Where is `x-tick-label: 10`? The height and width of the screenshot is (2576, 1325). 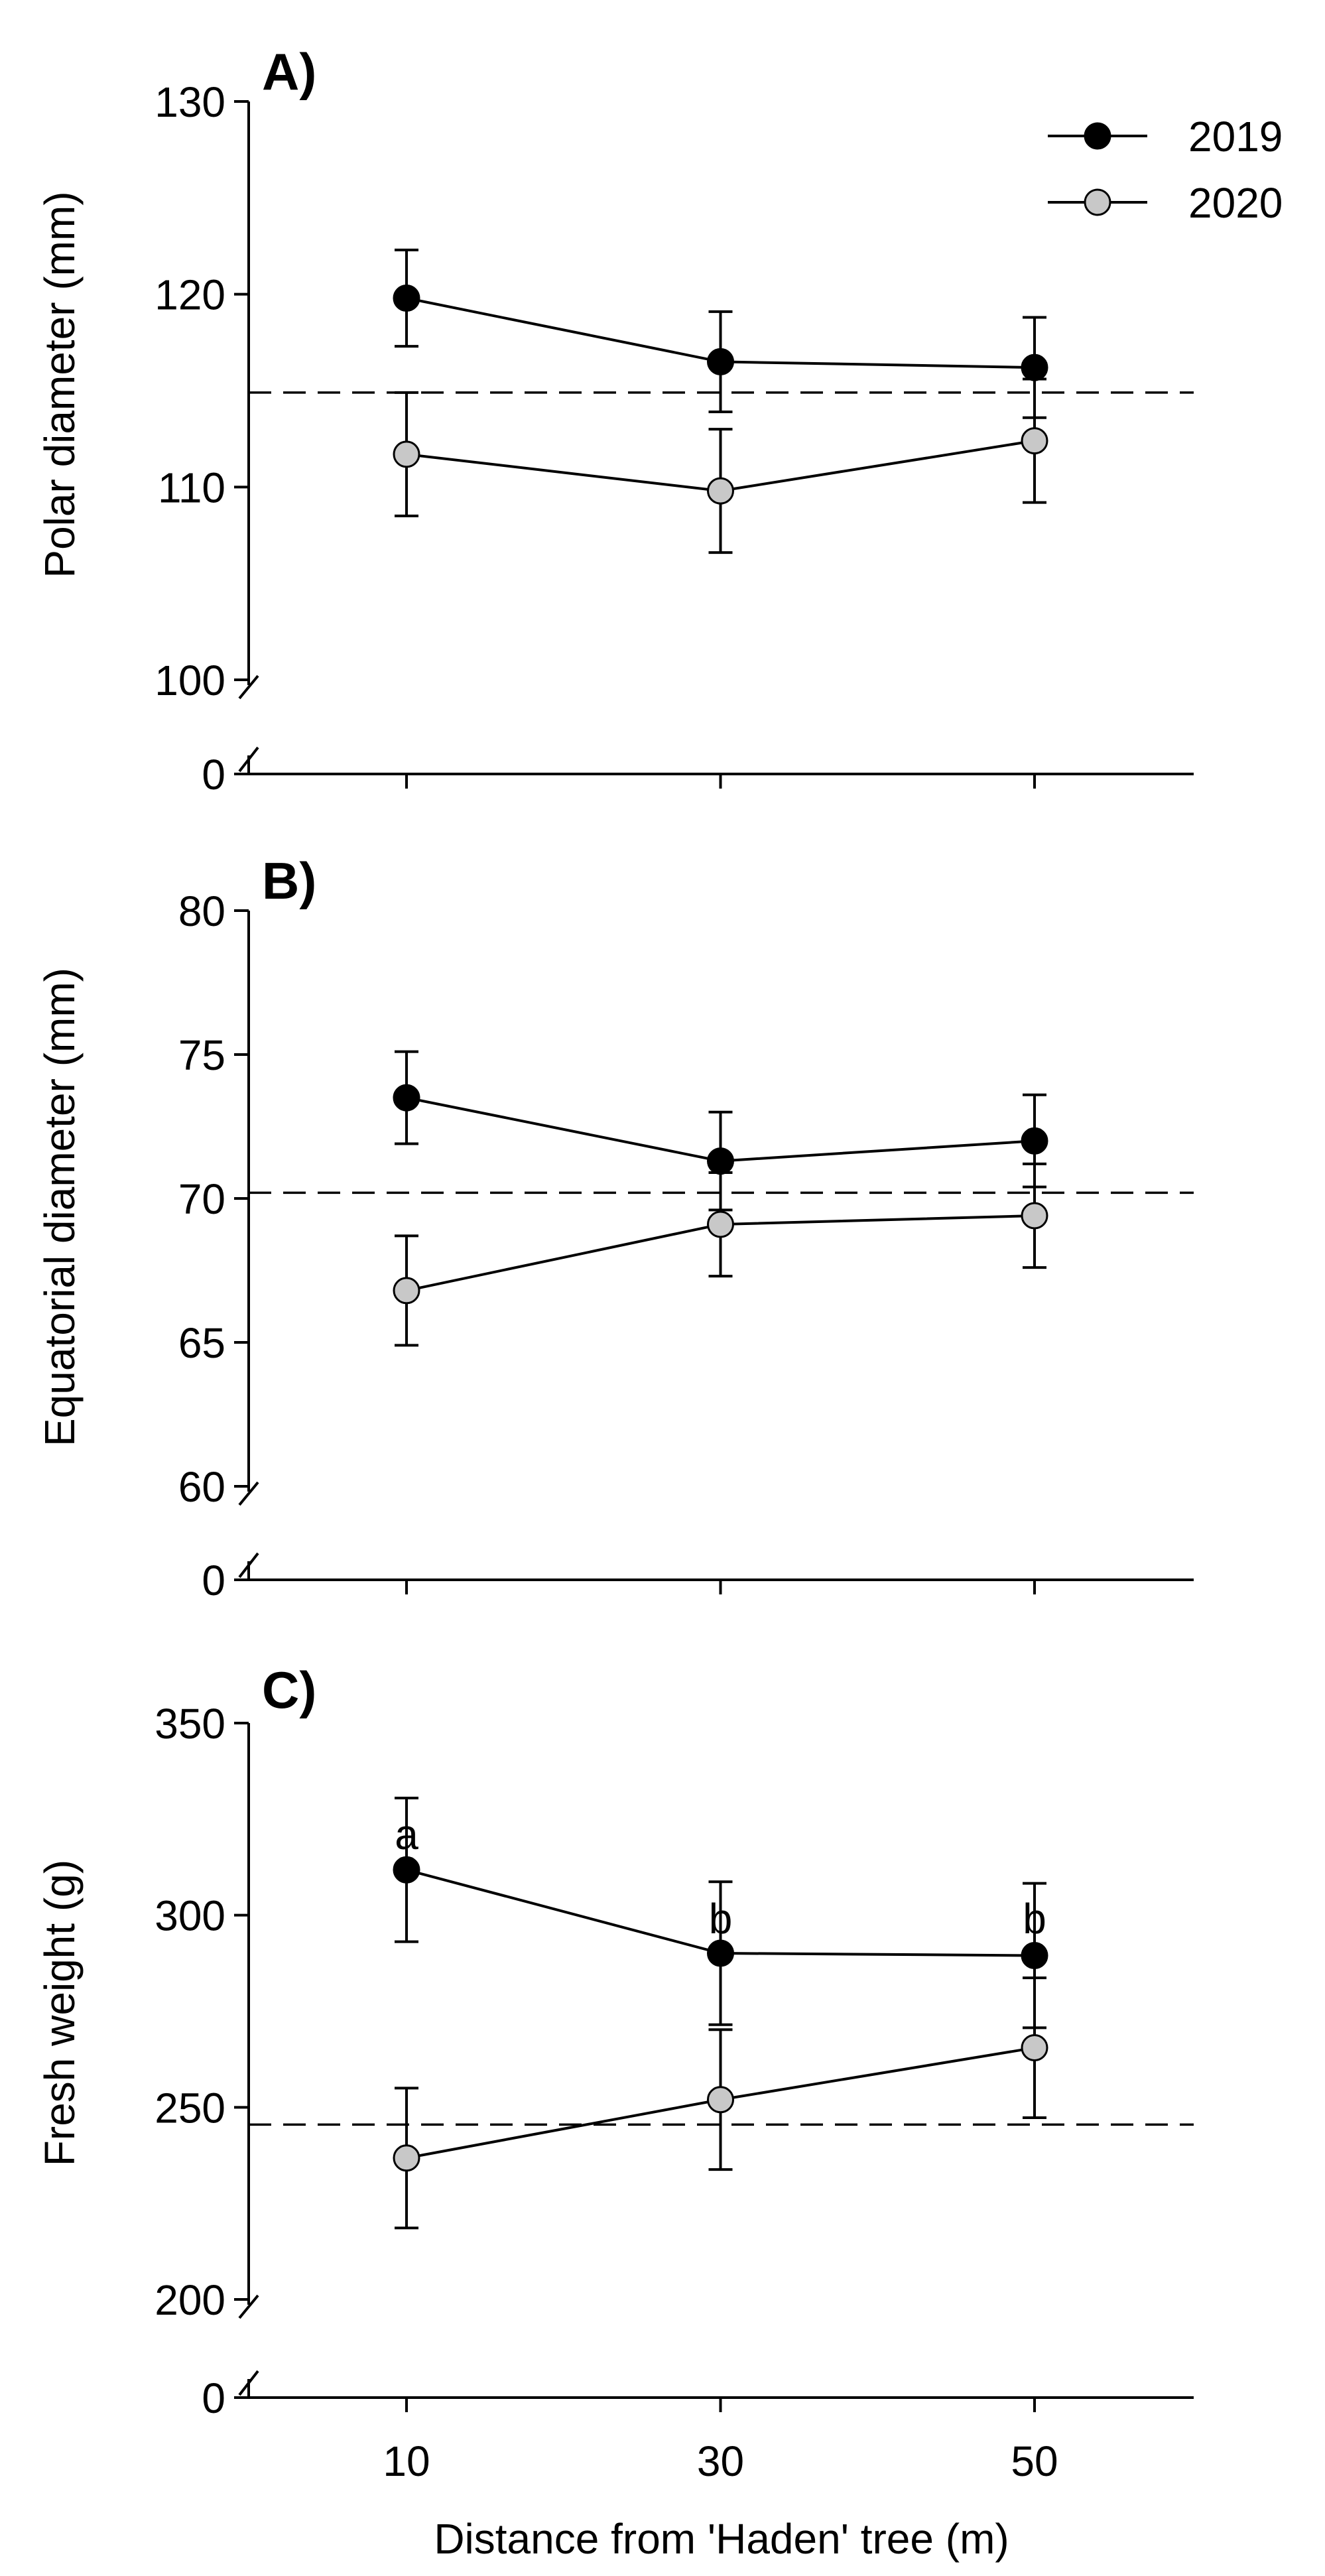
x-tick-label: 10 is located at coordinates (406, 2461).